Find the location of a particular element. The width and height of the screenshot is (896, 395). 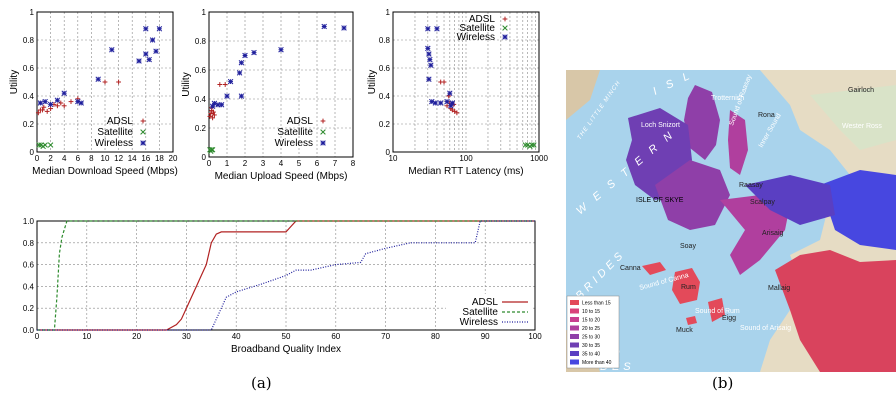

eigg-island is located at coordinates (716, 310).